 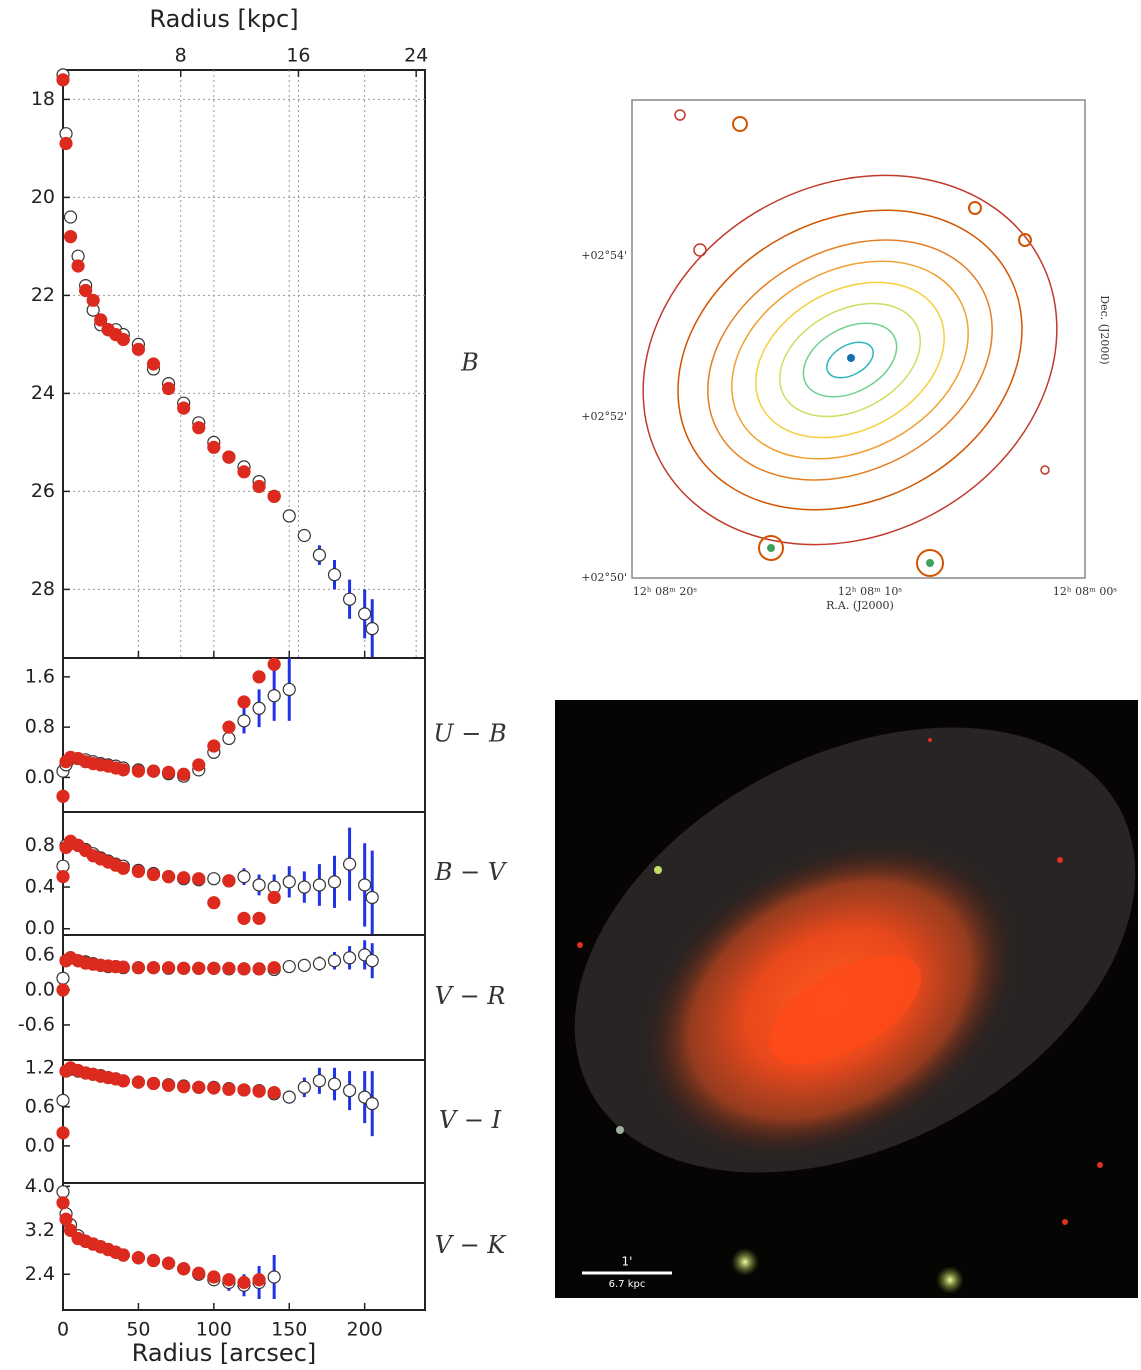 What do you see at coordinates (858, 339) in the screenshot?
I see `contour-map` at bounding box center [858, 339].